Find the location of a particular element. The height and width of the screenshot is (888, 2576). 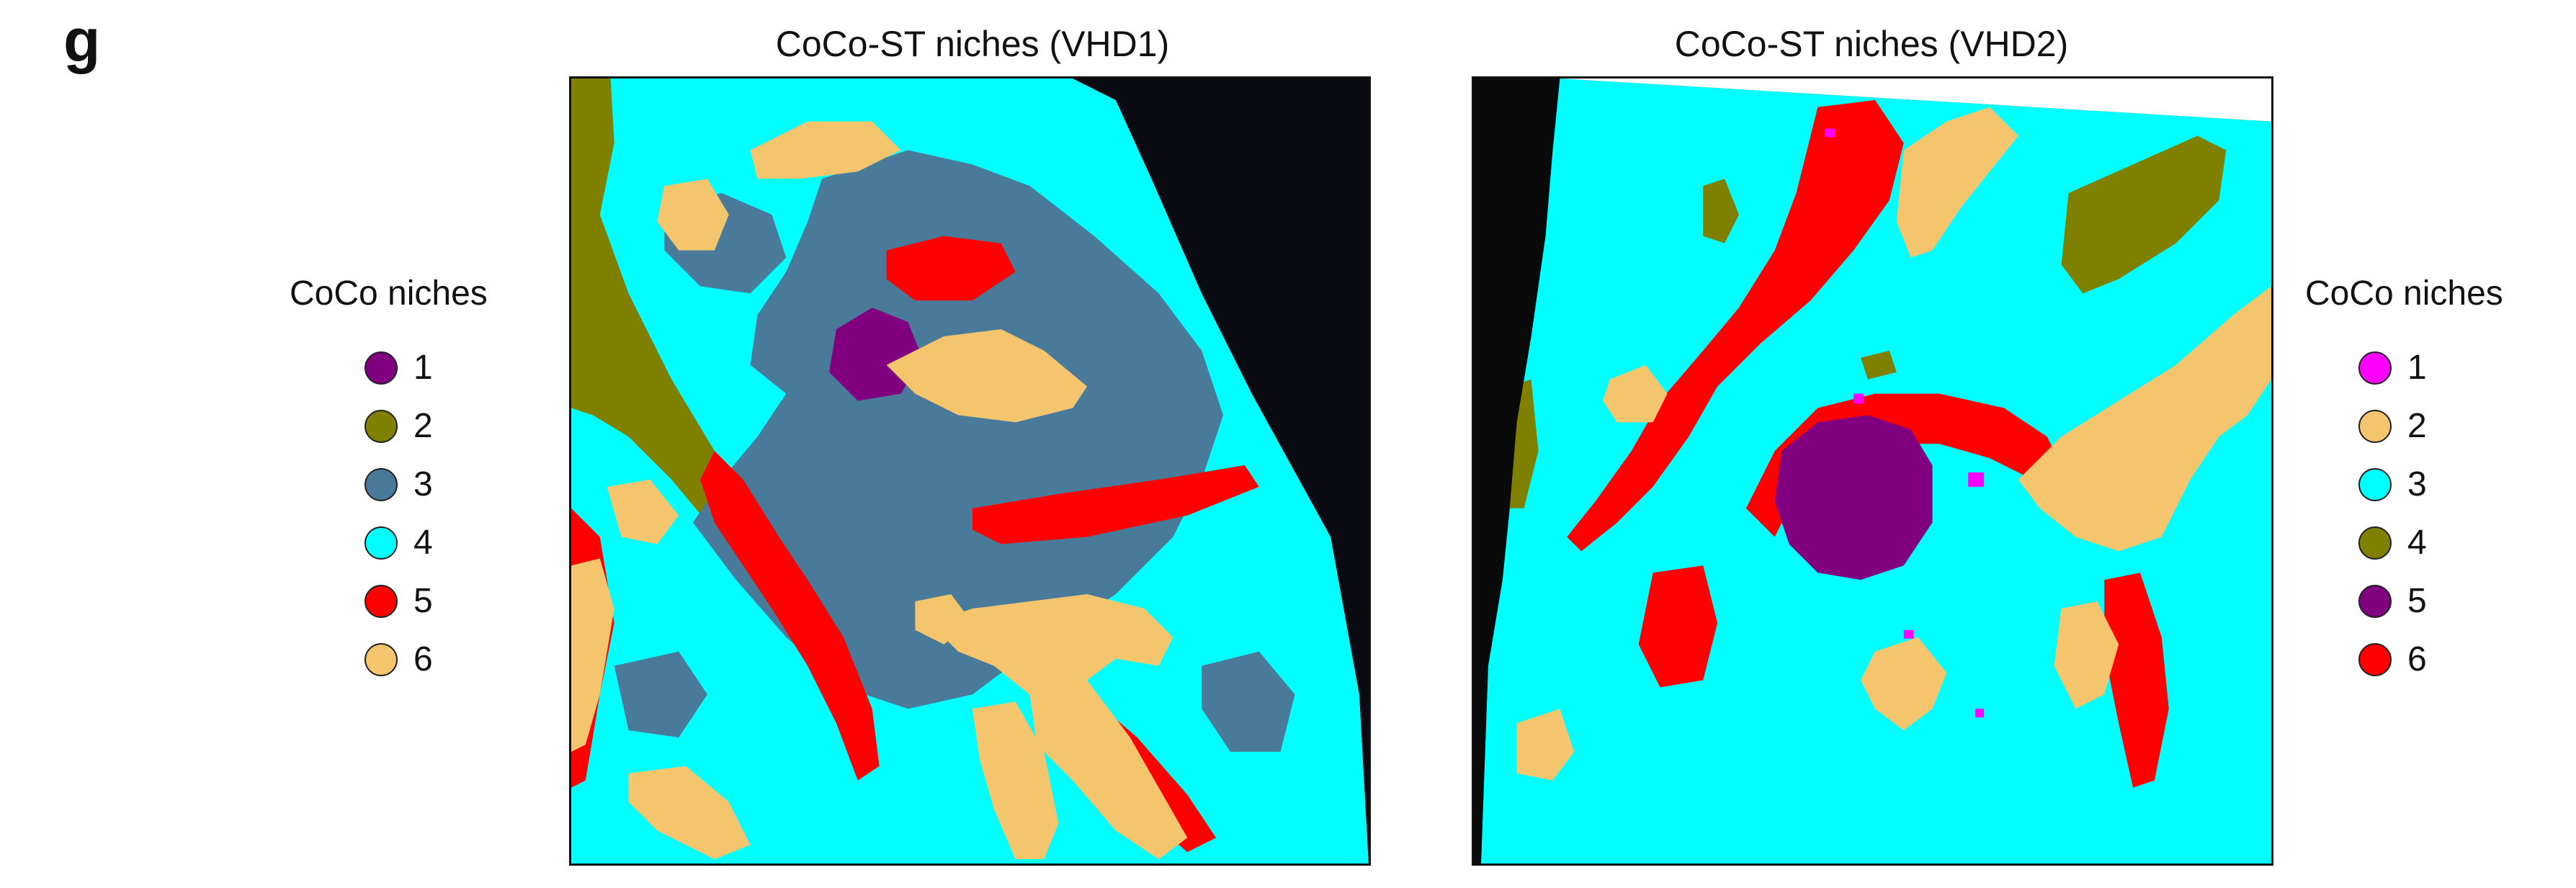

legend-vhd2: CoCo niches 1 2 3 4 5 6 is located at coordinates (2404, 483).